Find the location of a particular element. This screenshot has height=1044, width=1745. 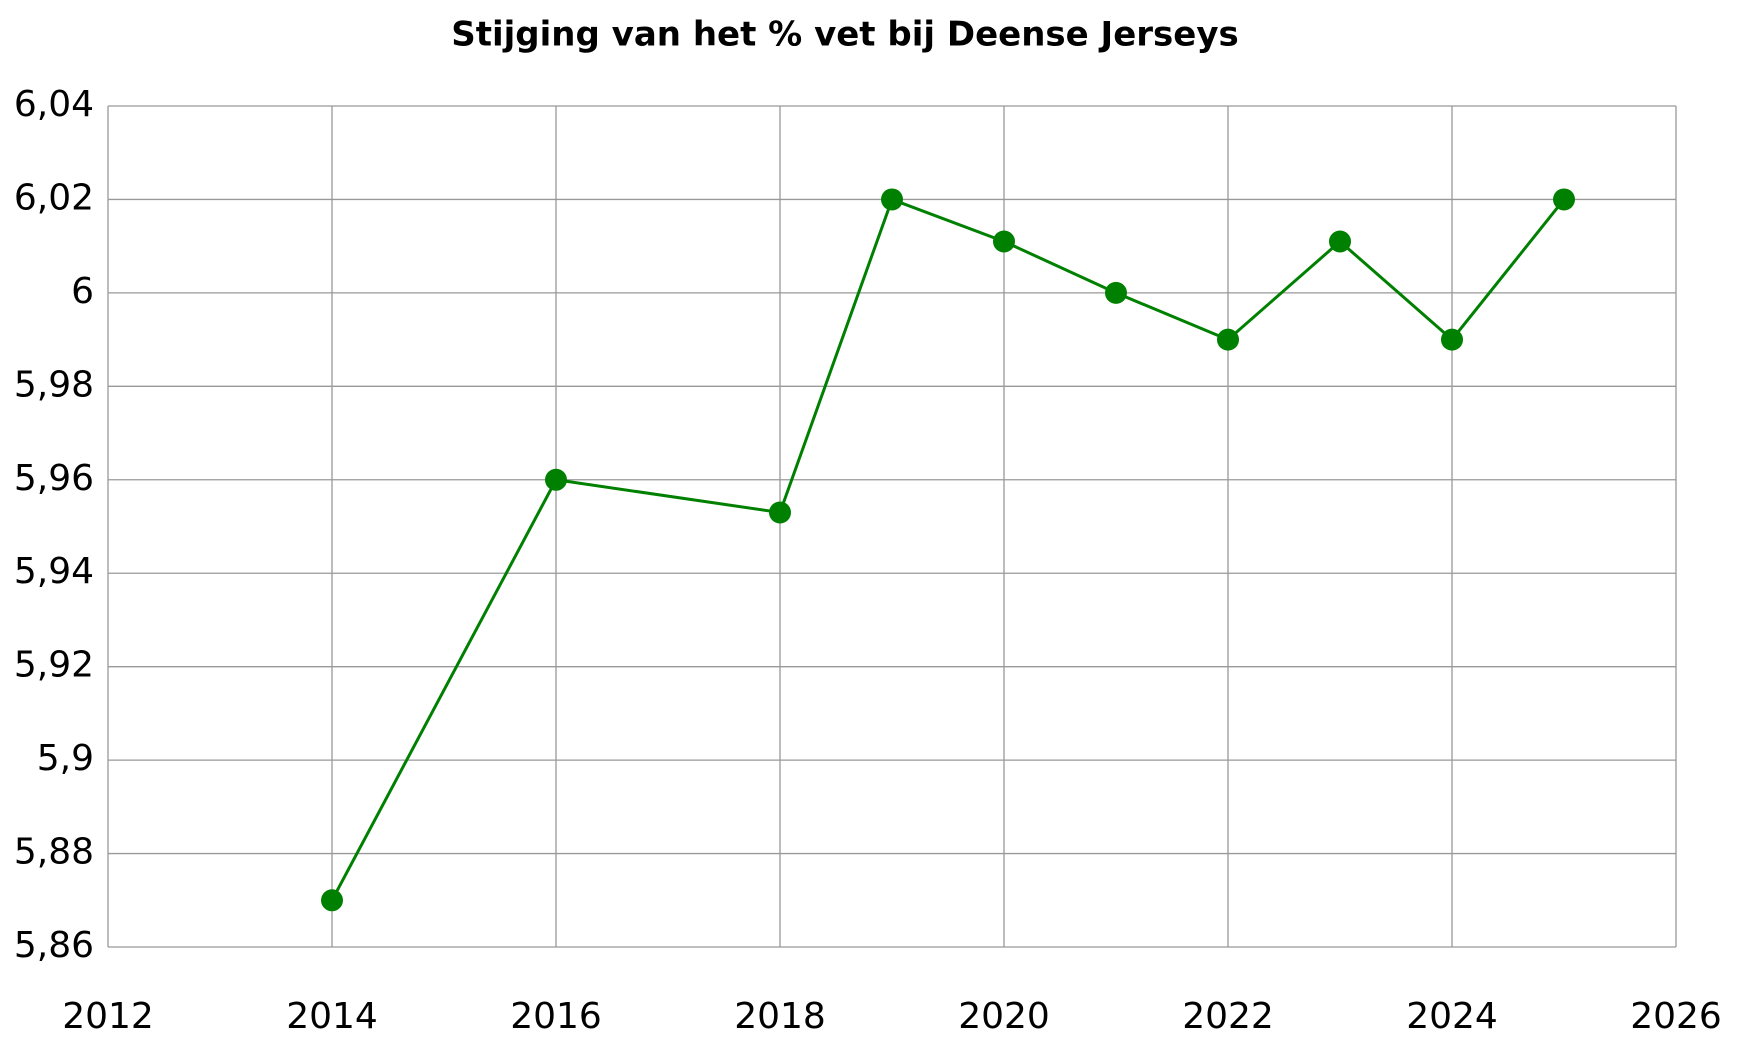

x-tick-label: 2020 is located at coordinates (1004, 1016).